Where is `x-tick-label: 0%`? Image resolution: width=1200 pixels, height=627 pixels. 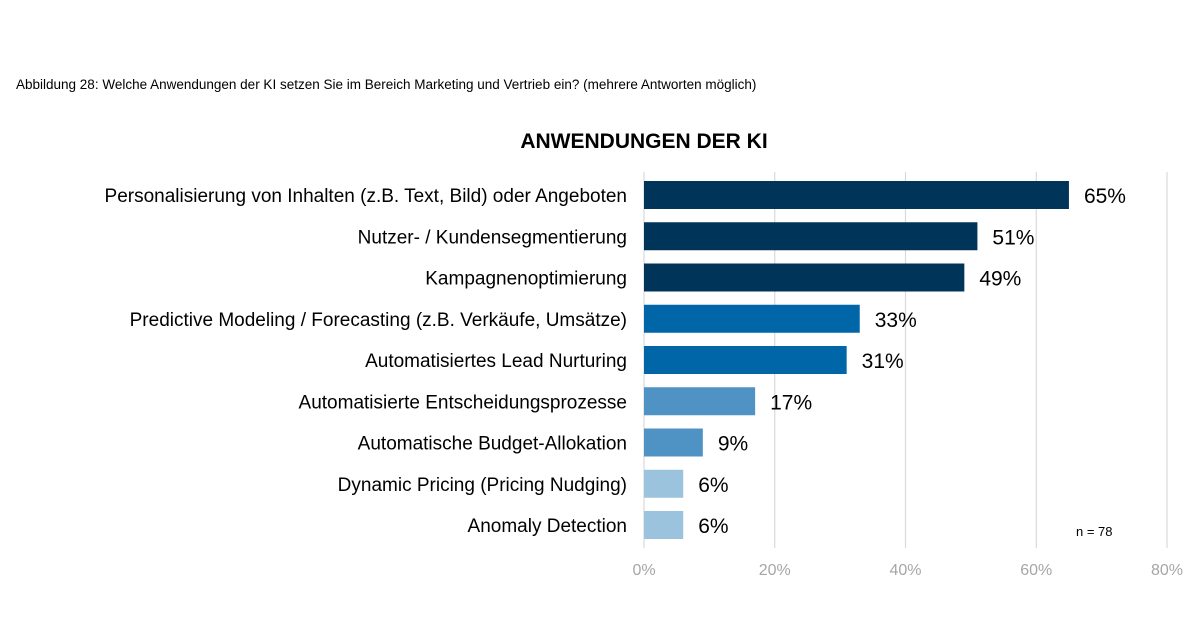 x-tick-label: 0% is located at coordinates (643, 570).